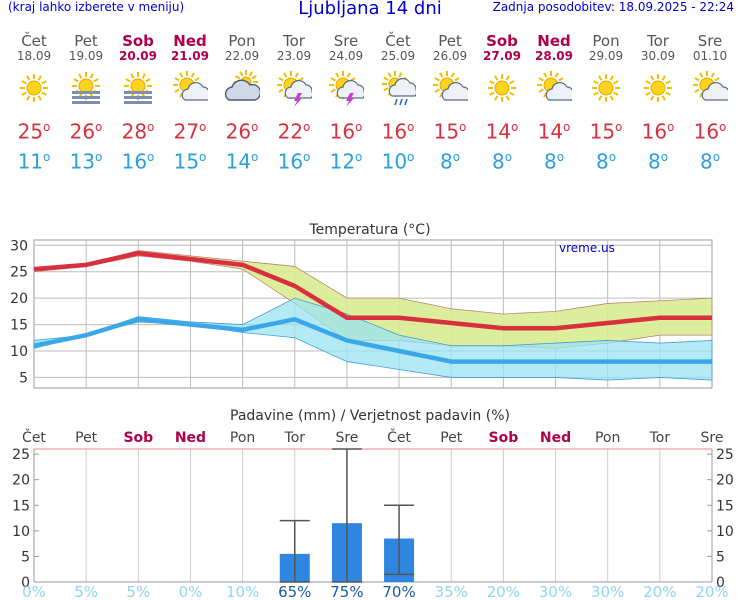 The width and height of the screenshot is (740, 600). Describe the element at coordinates (710, 56) in the screenshot. I see `day-date: 01.10` at that location.